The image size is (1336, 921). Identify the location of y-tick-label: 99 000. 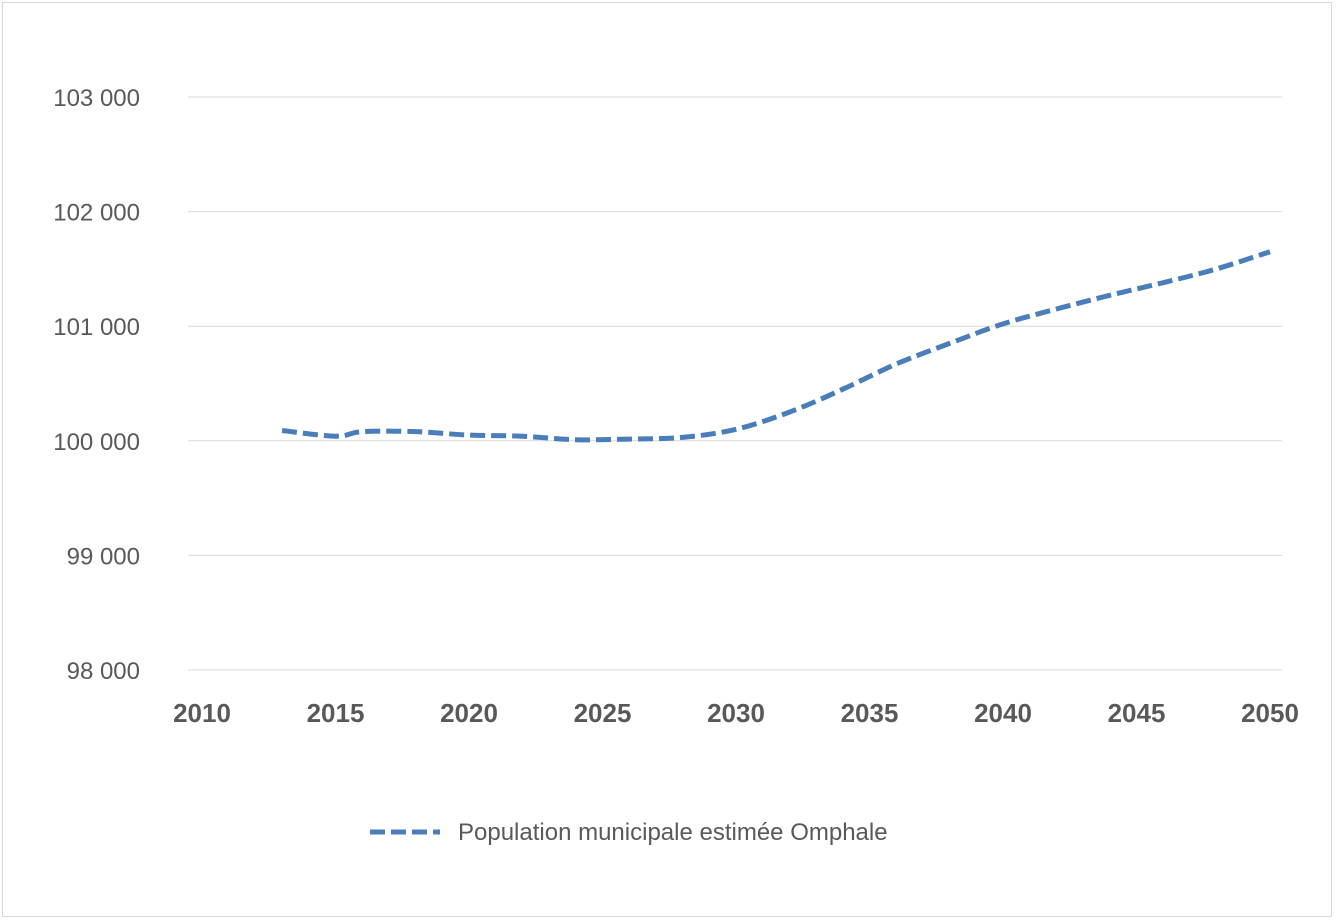
(103, 556).